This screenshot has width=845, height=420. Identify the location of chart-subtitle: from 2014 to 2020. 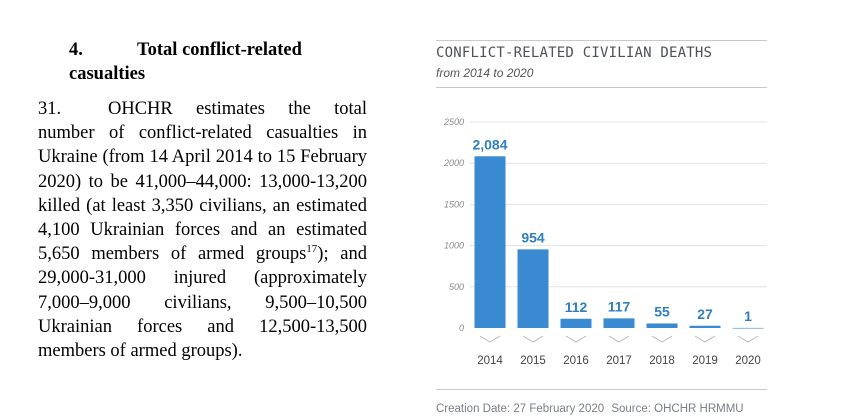
(485, 73).